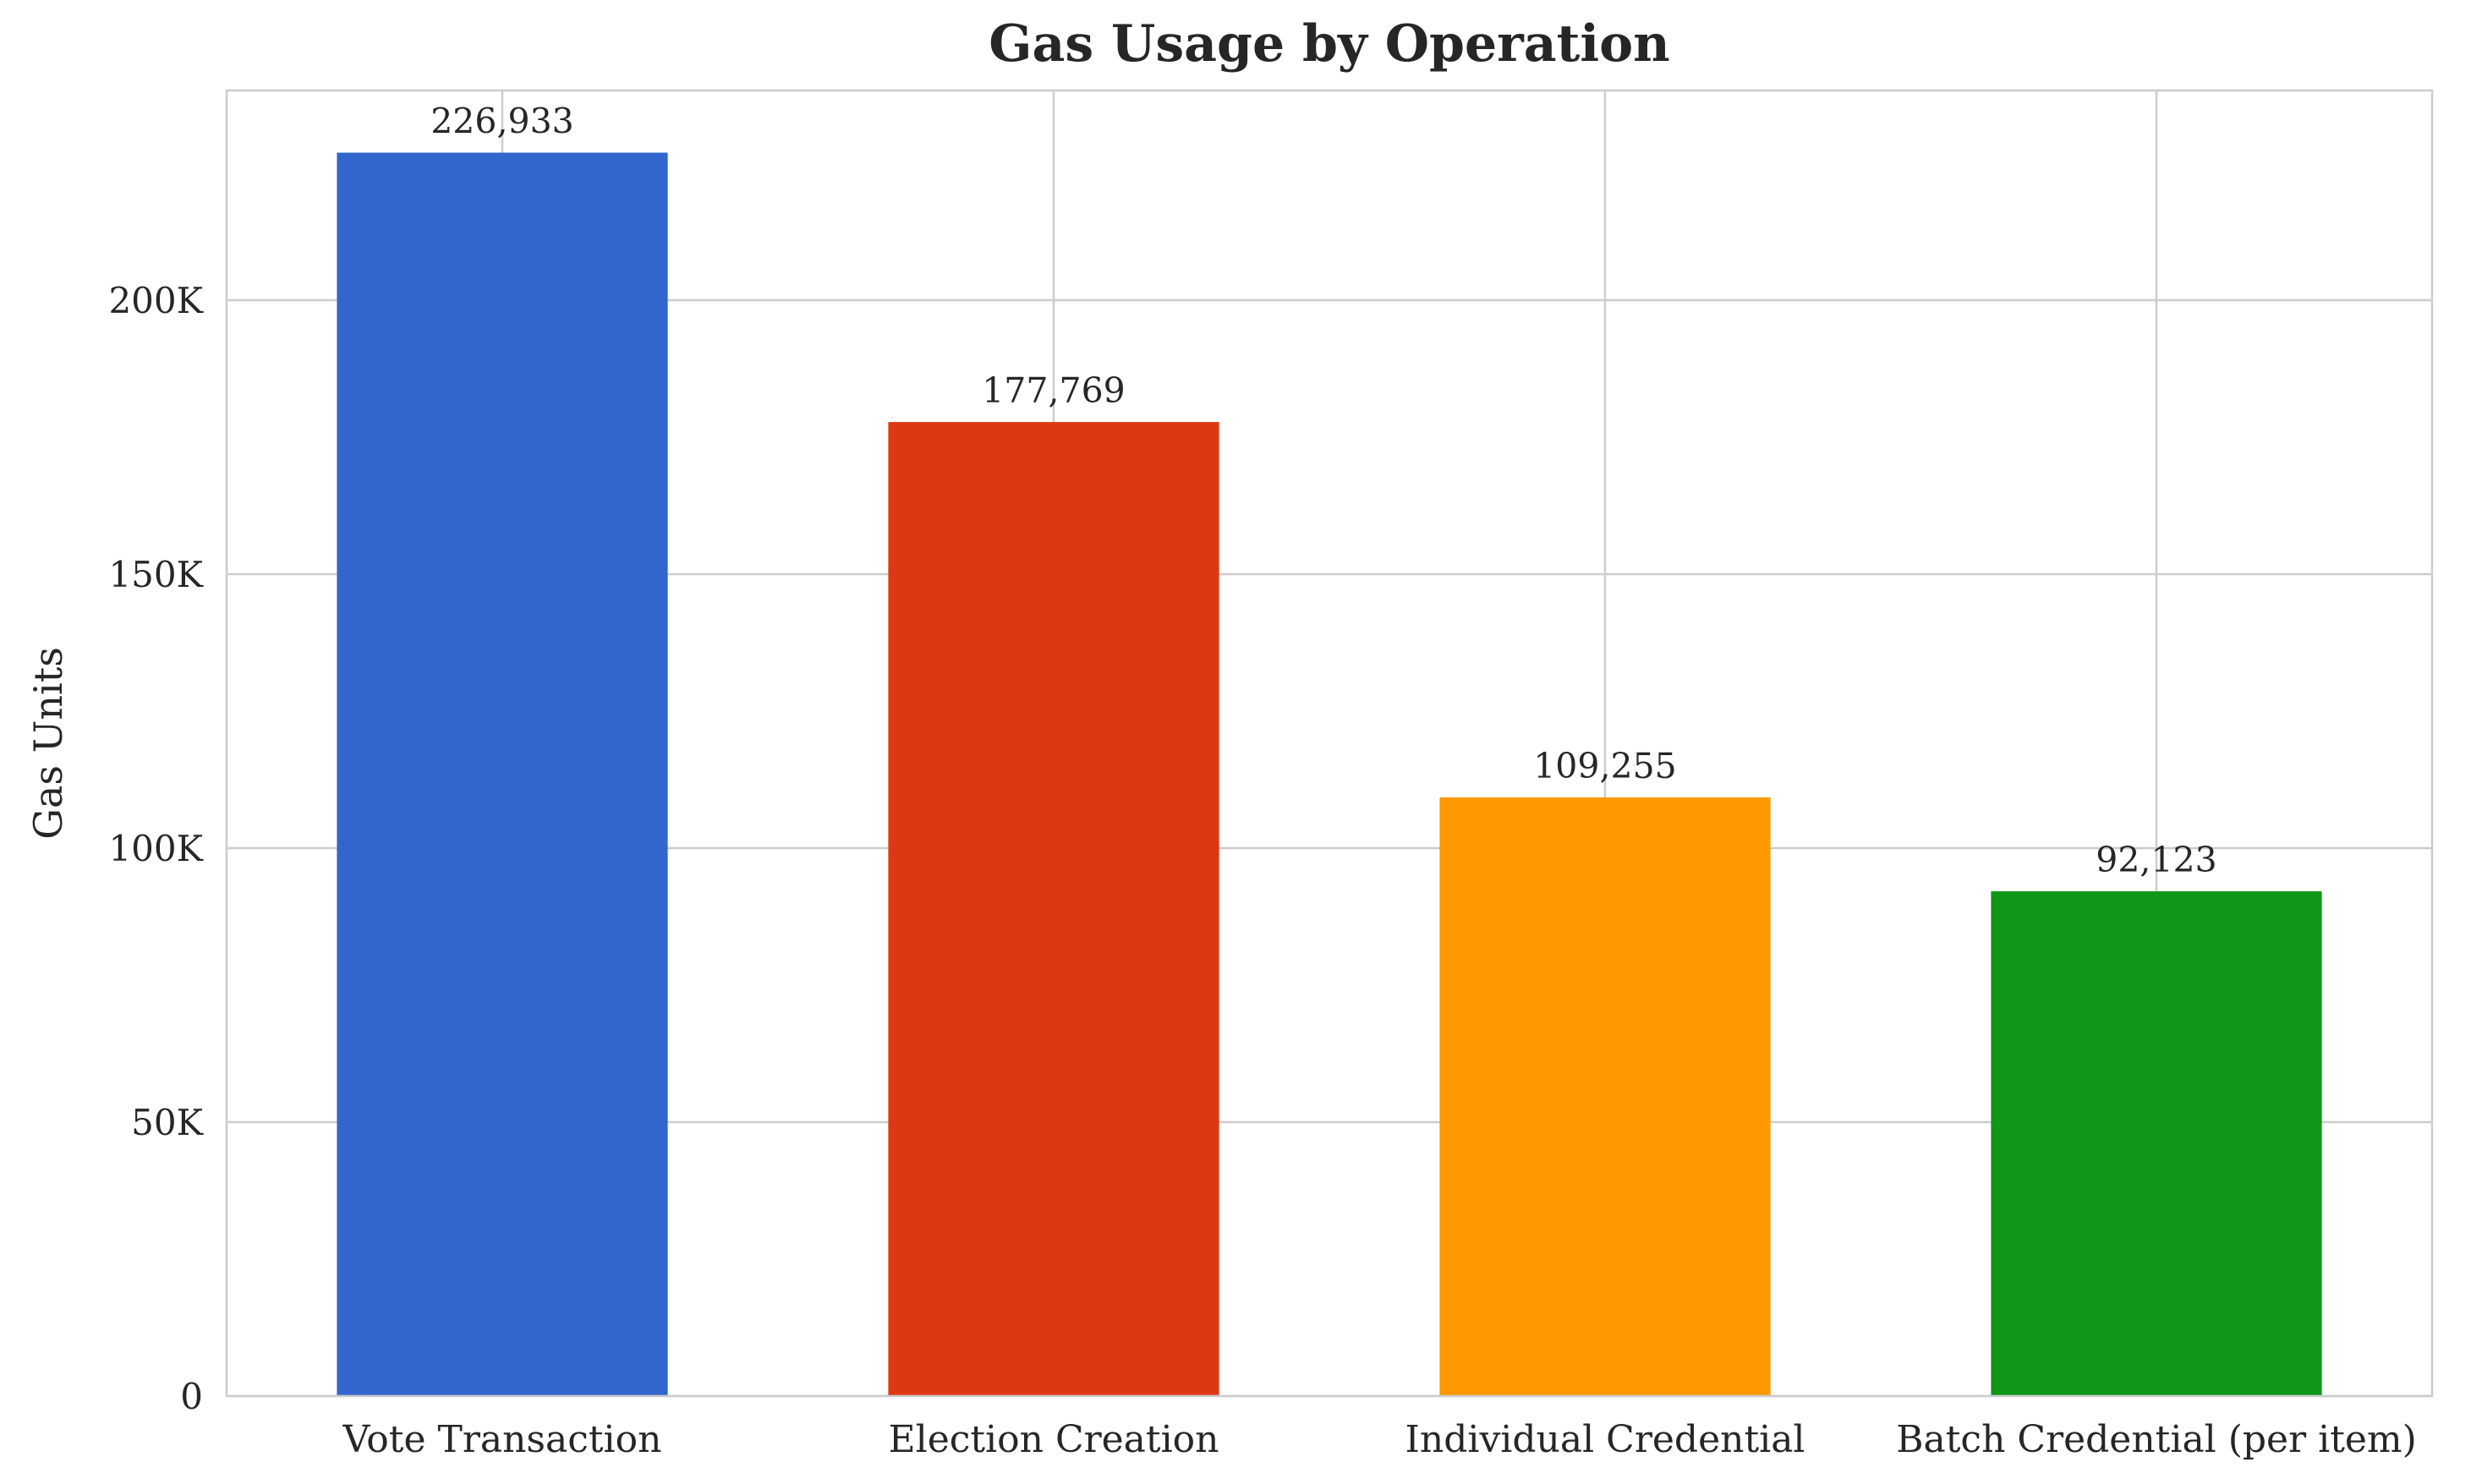 This screenshot has width=2471, height=1484. I want to click on x-tick-label: Individual Credential, so click(1605, 1439).